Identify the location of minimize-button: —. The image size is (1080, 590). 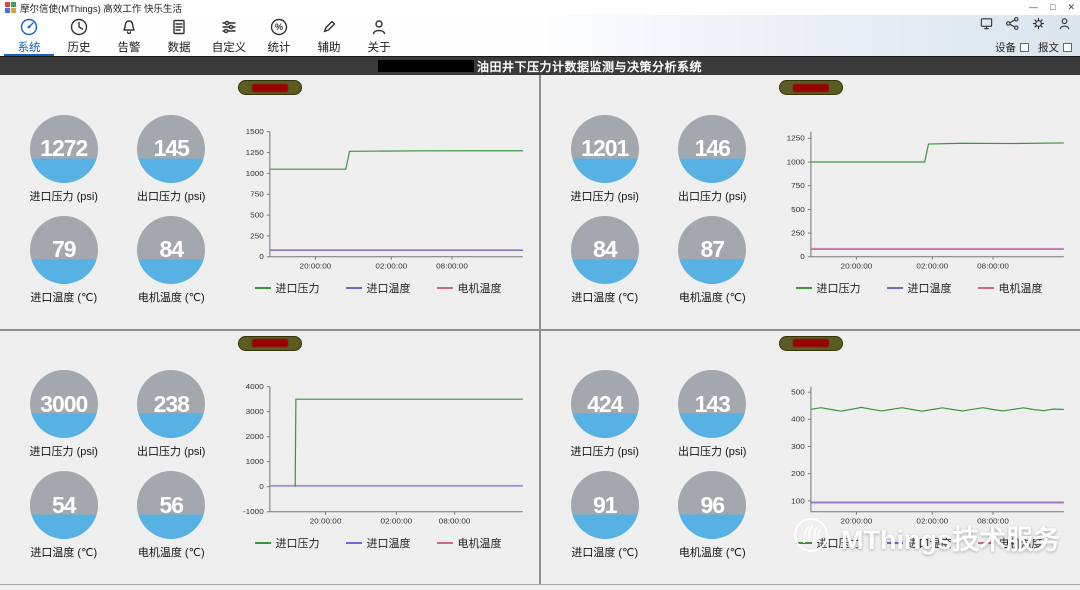
(1034, 7).